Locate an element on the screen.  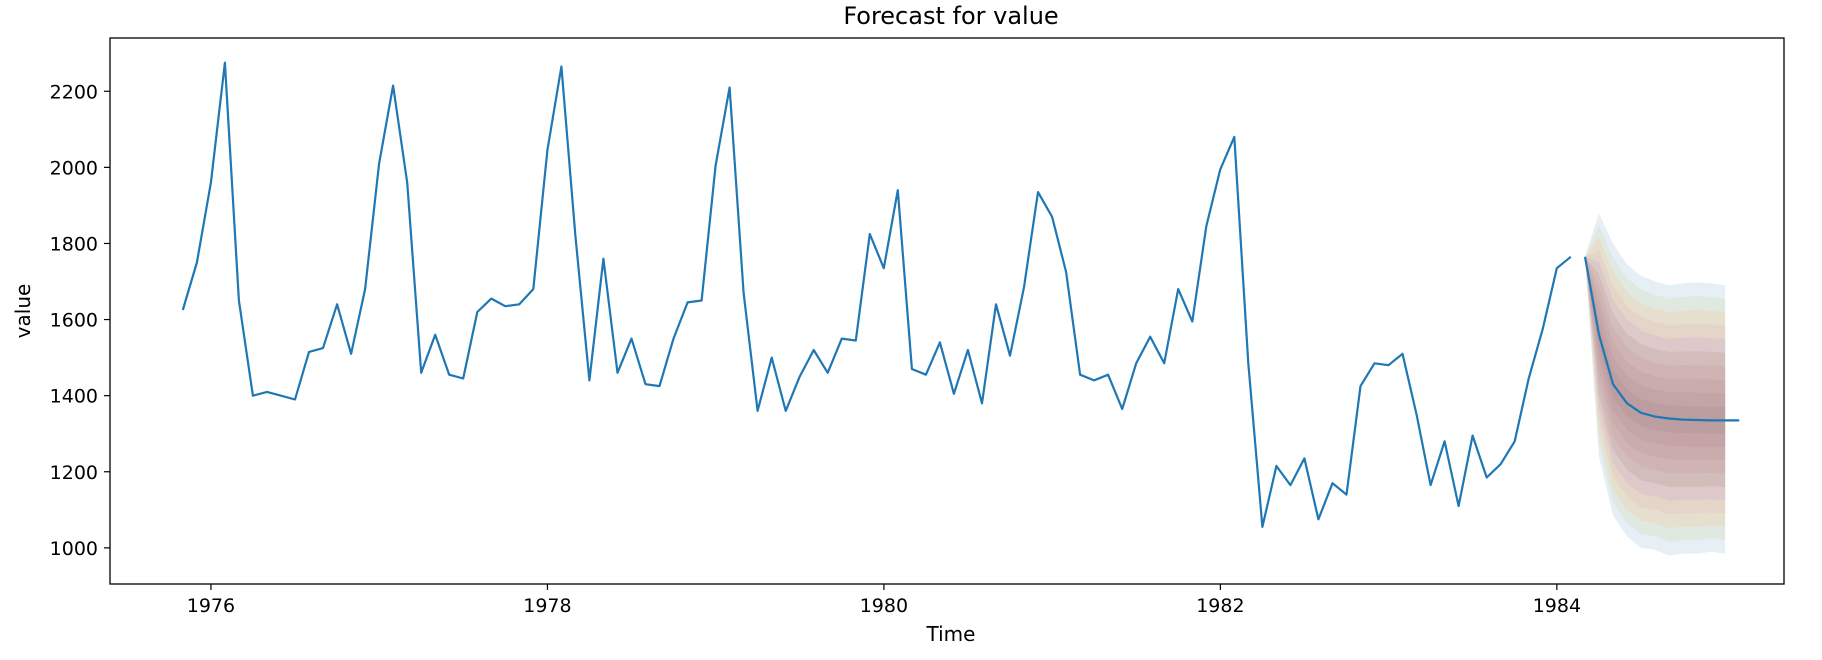
forecast-line is located at coordinates (1661, 339).